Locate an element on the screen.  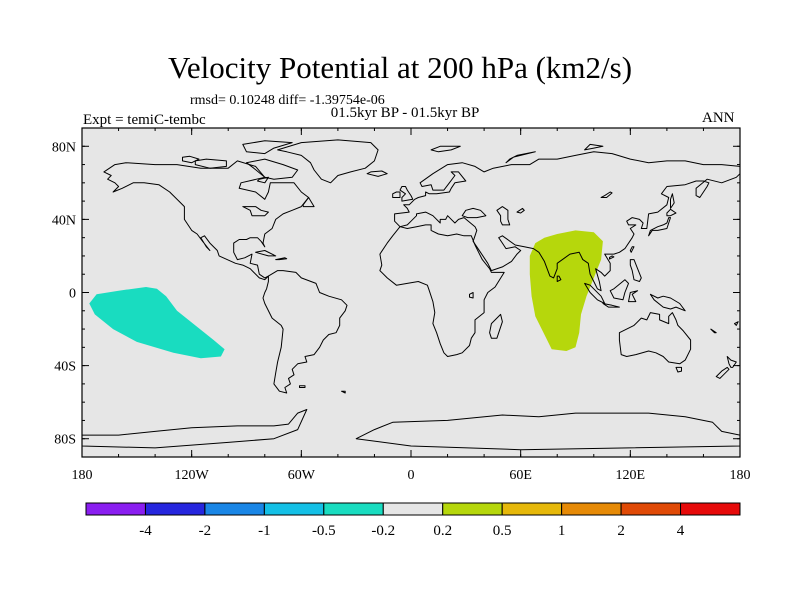
greenland-coastline is located at coordinates (328, 161).